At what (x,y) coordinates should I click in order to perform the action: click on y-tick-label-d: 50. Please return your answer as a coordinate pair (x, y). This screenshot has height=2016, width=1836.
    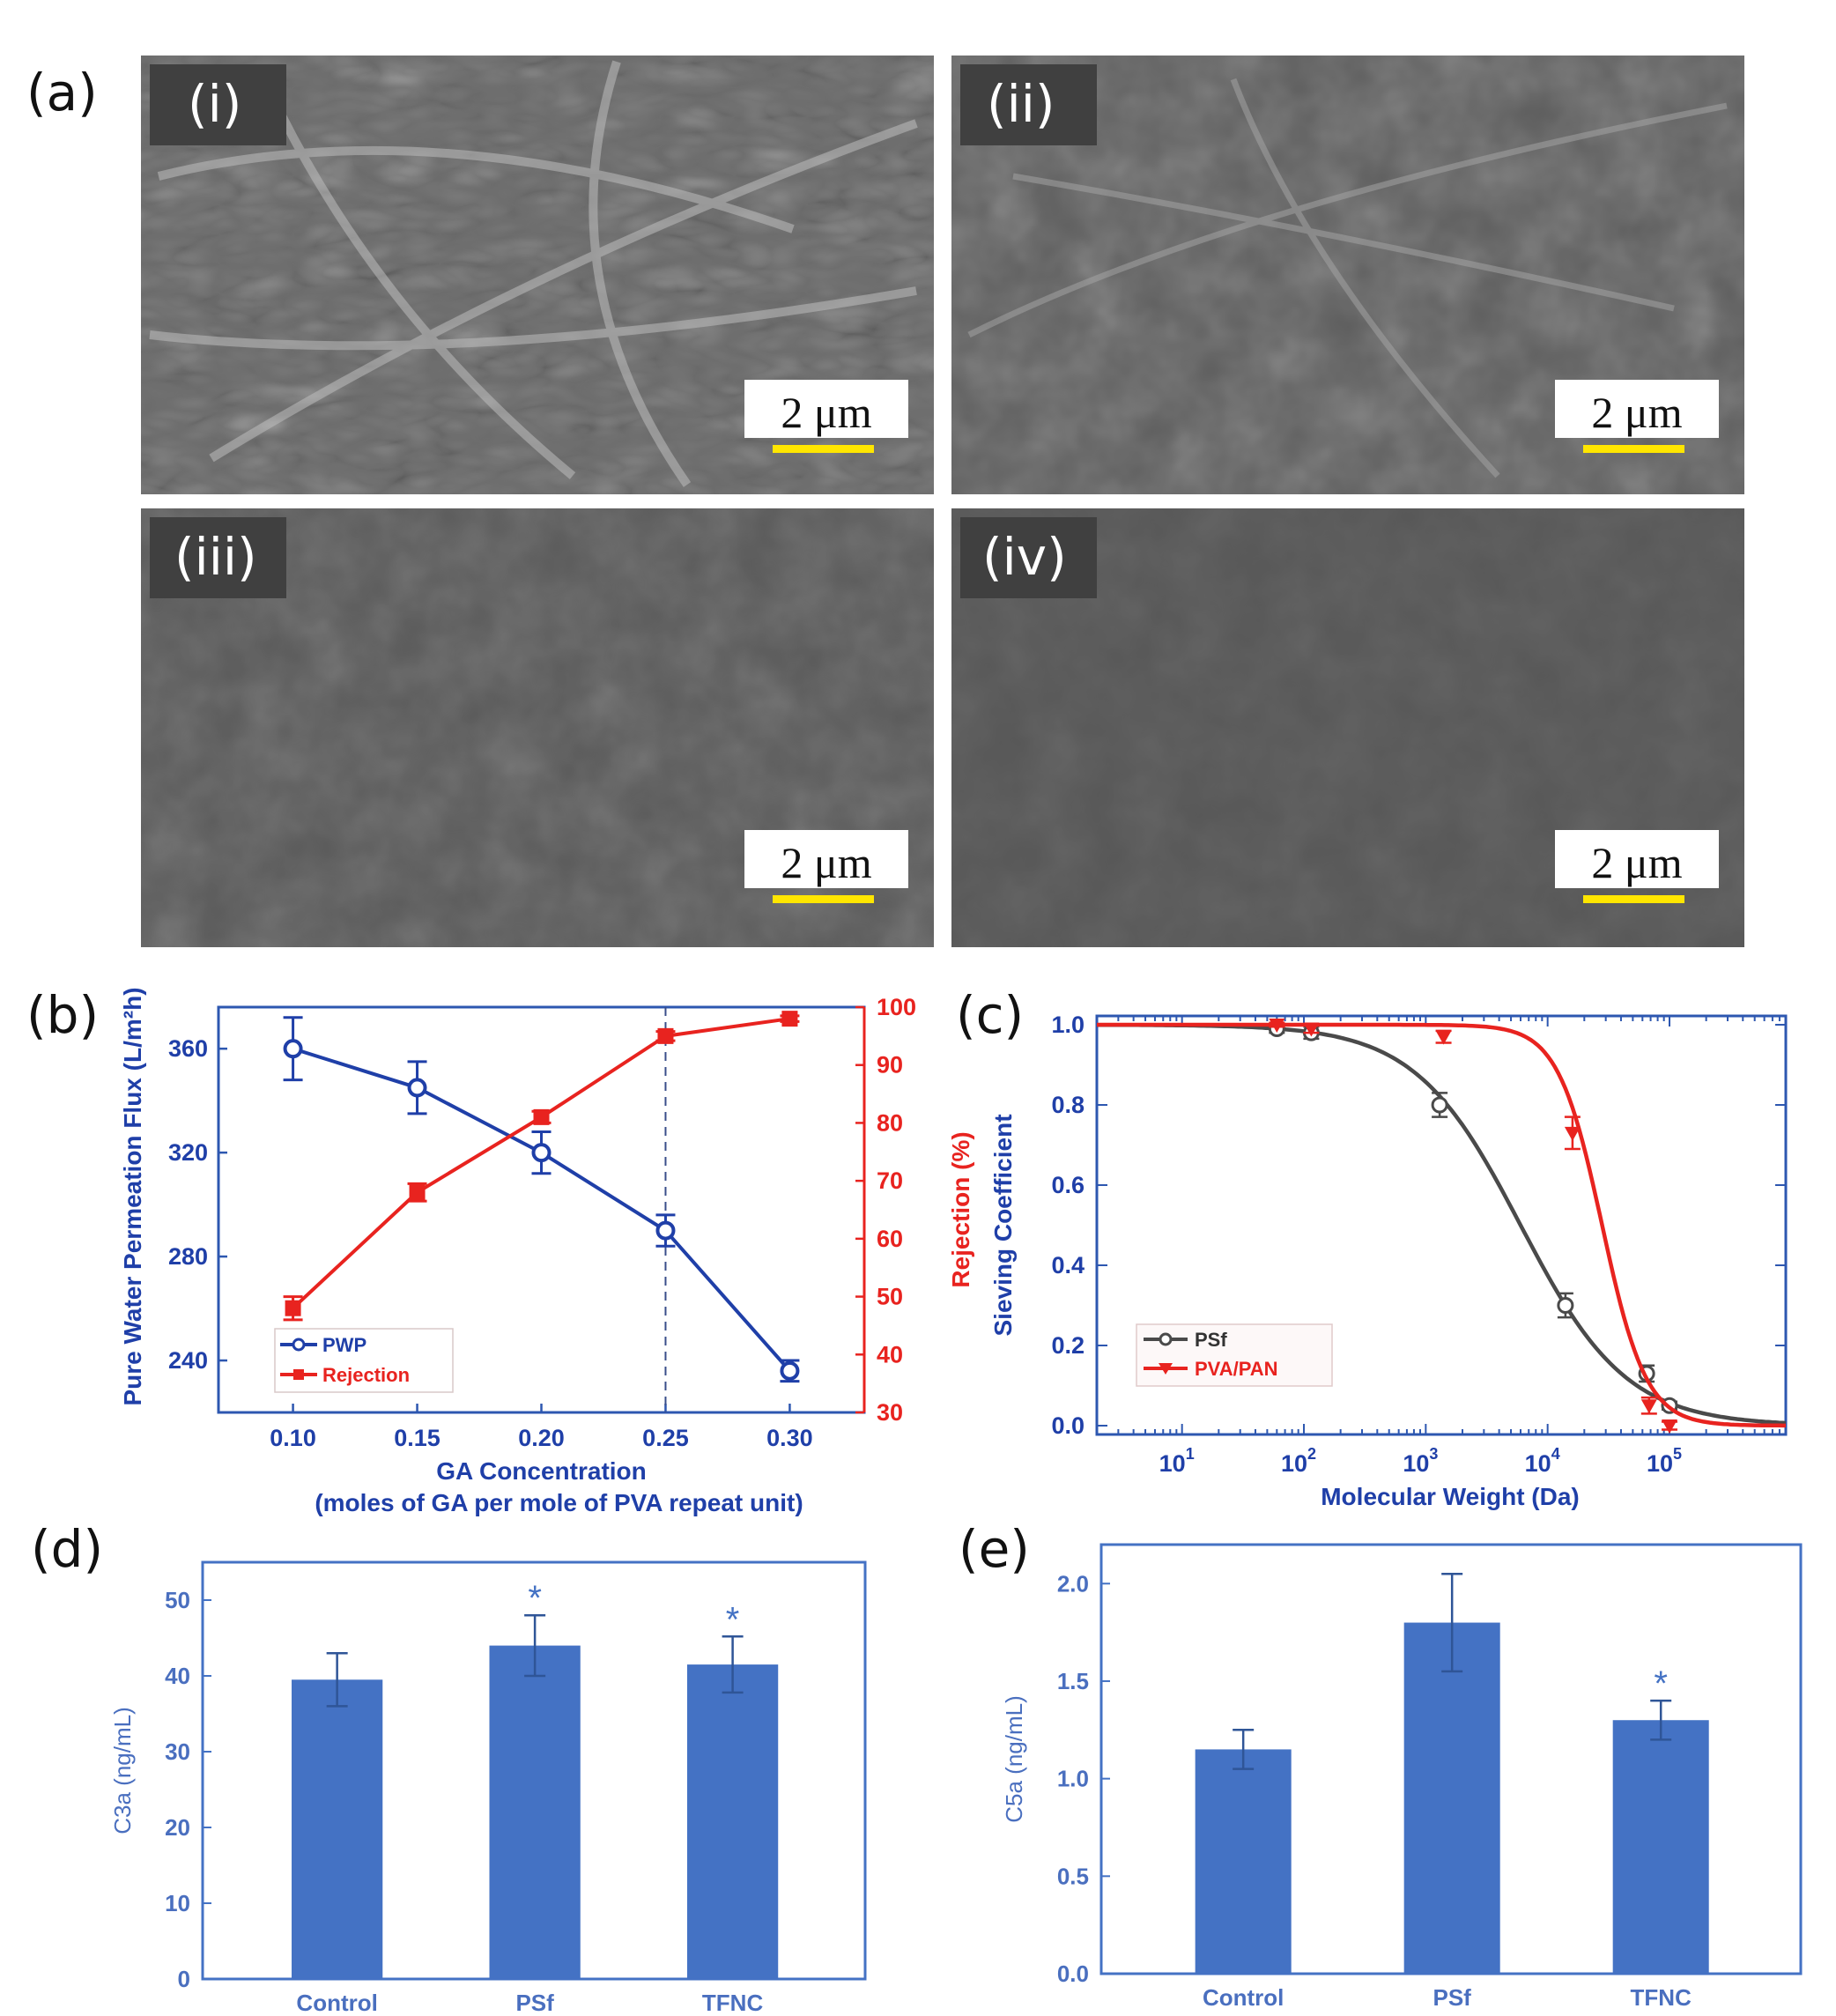
    Looking at the image, I should click on (177, 1600).